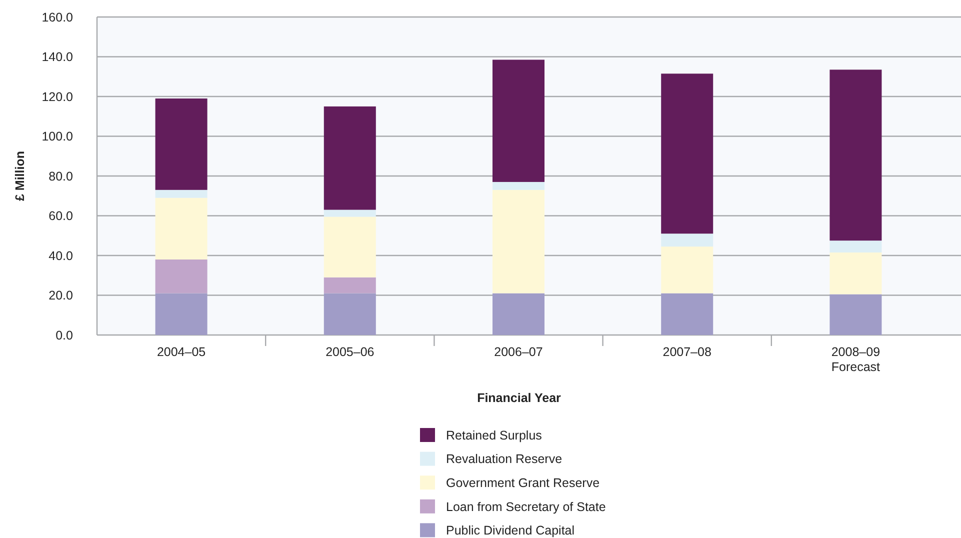  Describe the element at coordinates (61, 176) in the screenshot. I see `y-tick-label: 80.0` at that location.